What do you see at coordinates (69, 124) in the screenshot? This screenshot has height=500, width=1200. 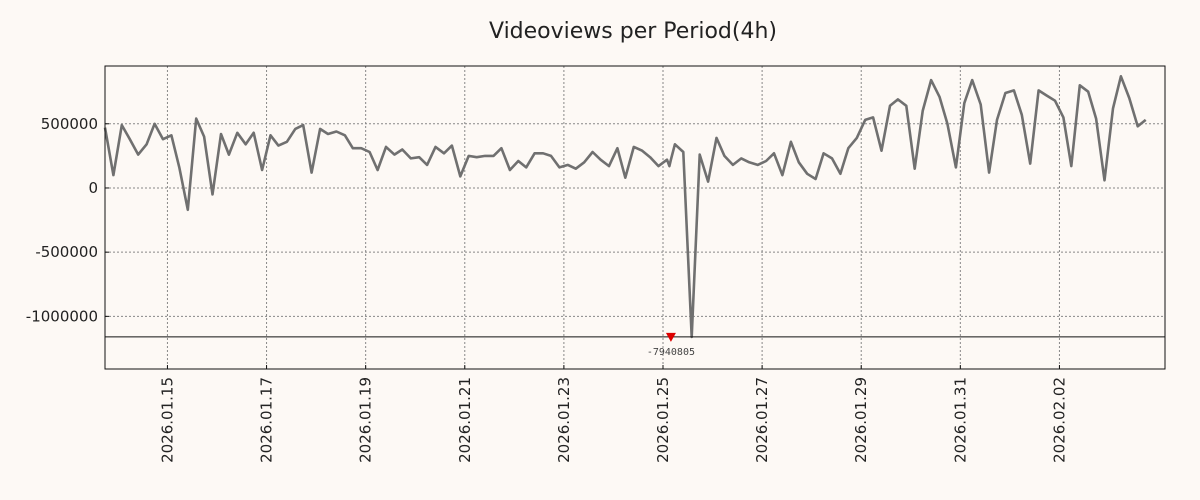 I see `y-tick-label: 500000` at bounding box center [69, 124].